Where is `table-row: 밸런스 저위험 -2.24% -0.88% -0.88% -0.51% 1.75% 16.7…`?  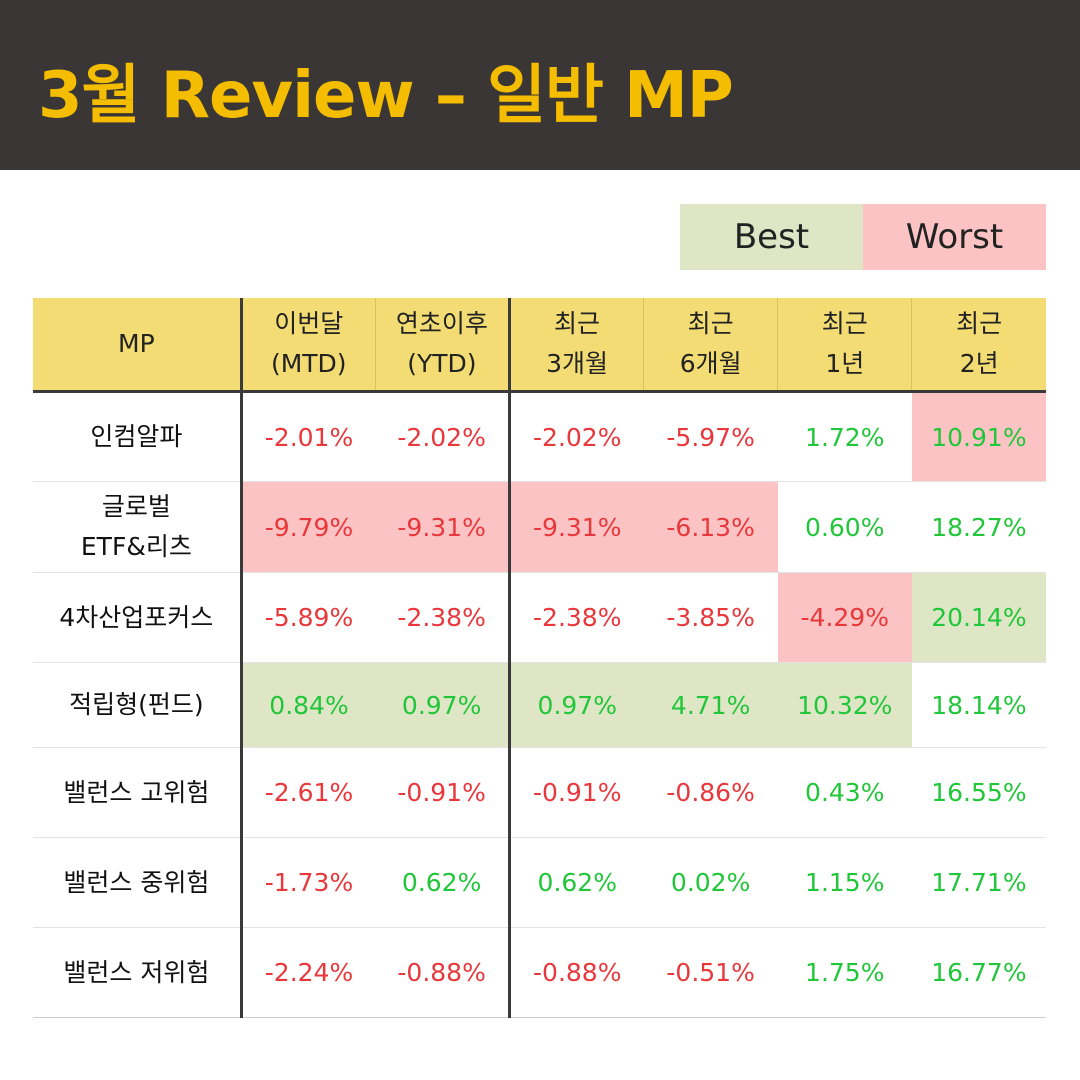 table-row: 밸런스 저위험 -2.24% -0.88% -0.88% -0.51% 1.75% 16.7… is located at coordinates (539, 972).